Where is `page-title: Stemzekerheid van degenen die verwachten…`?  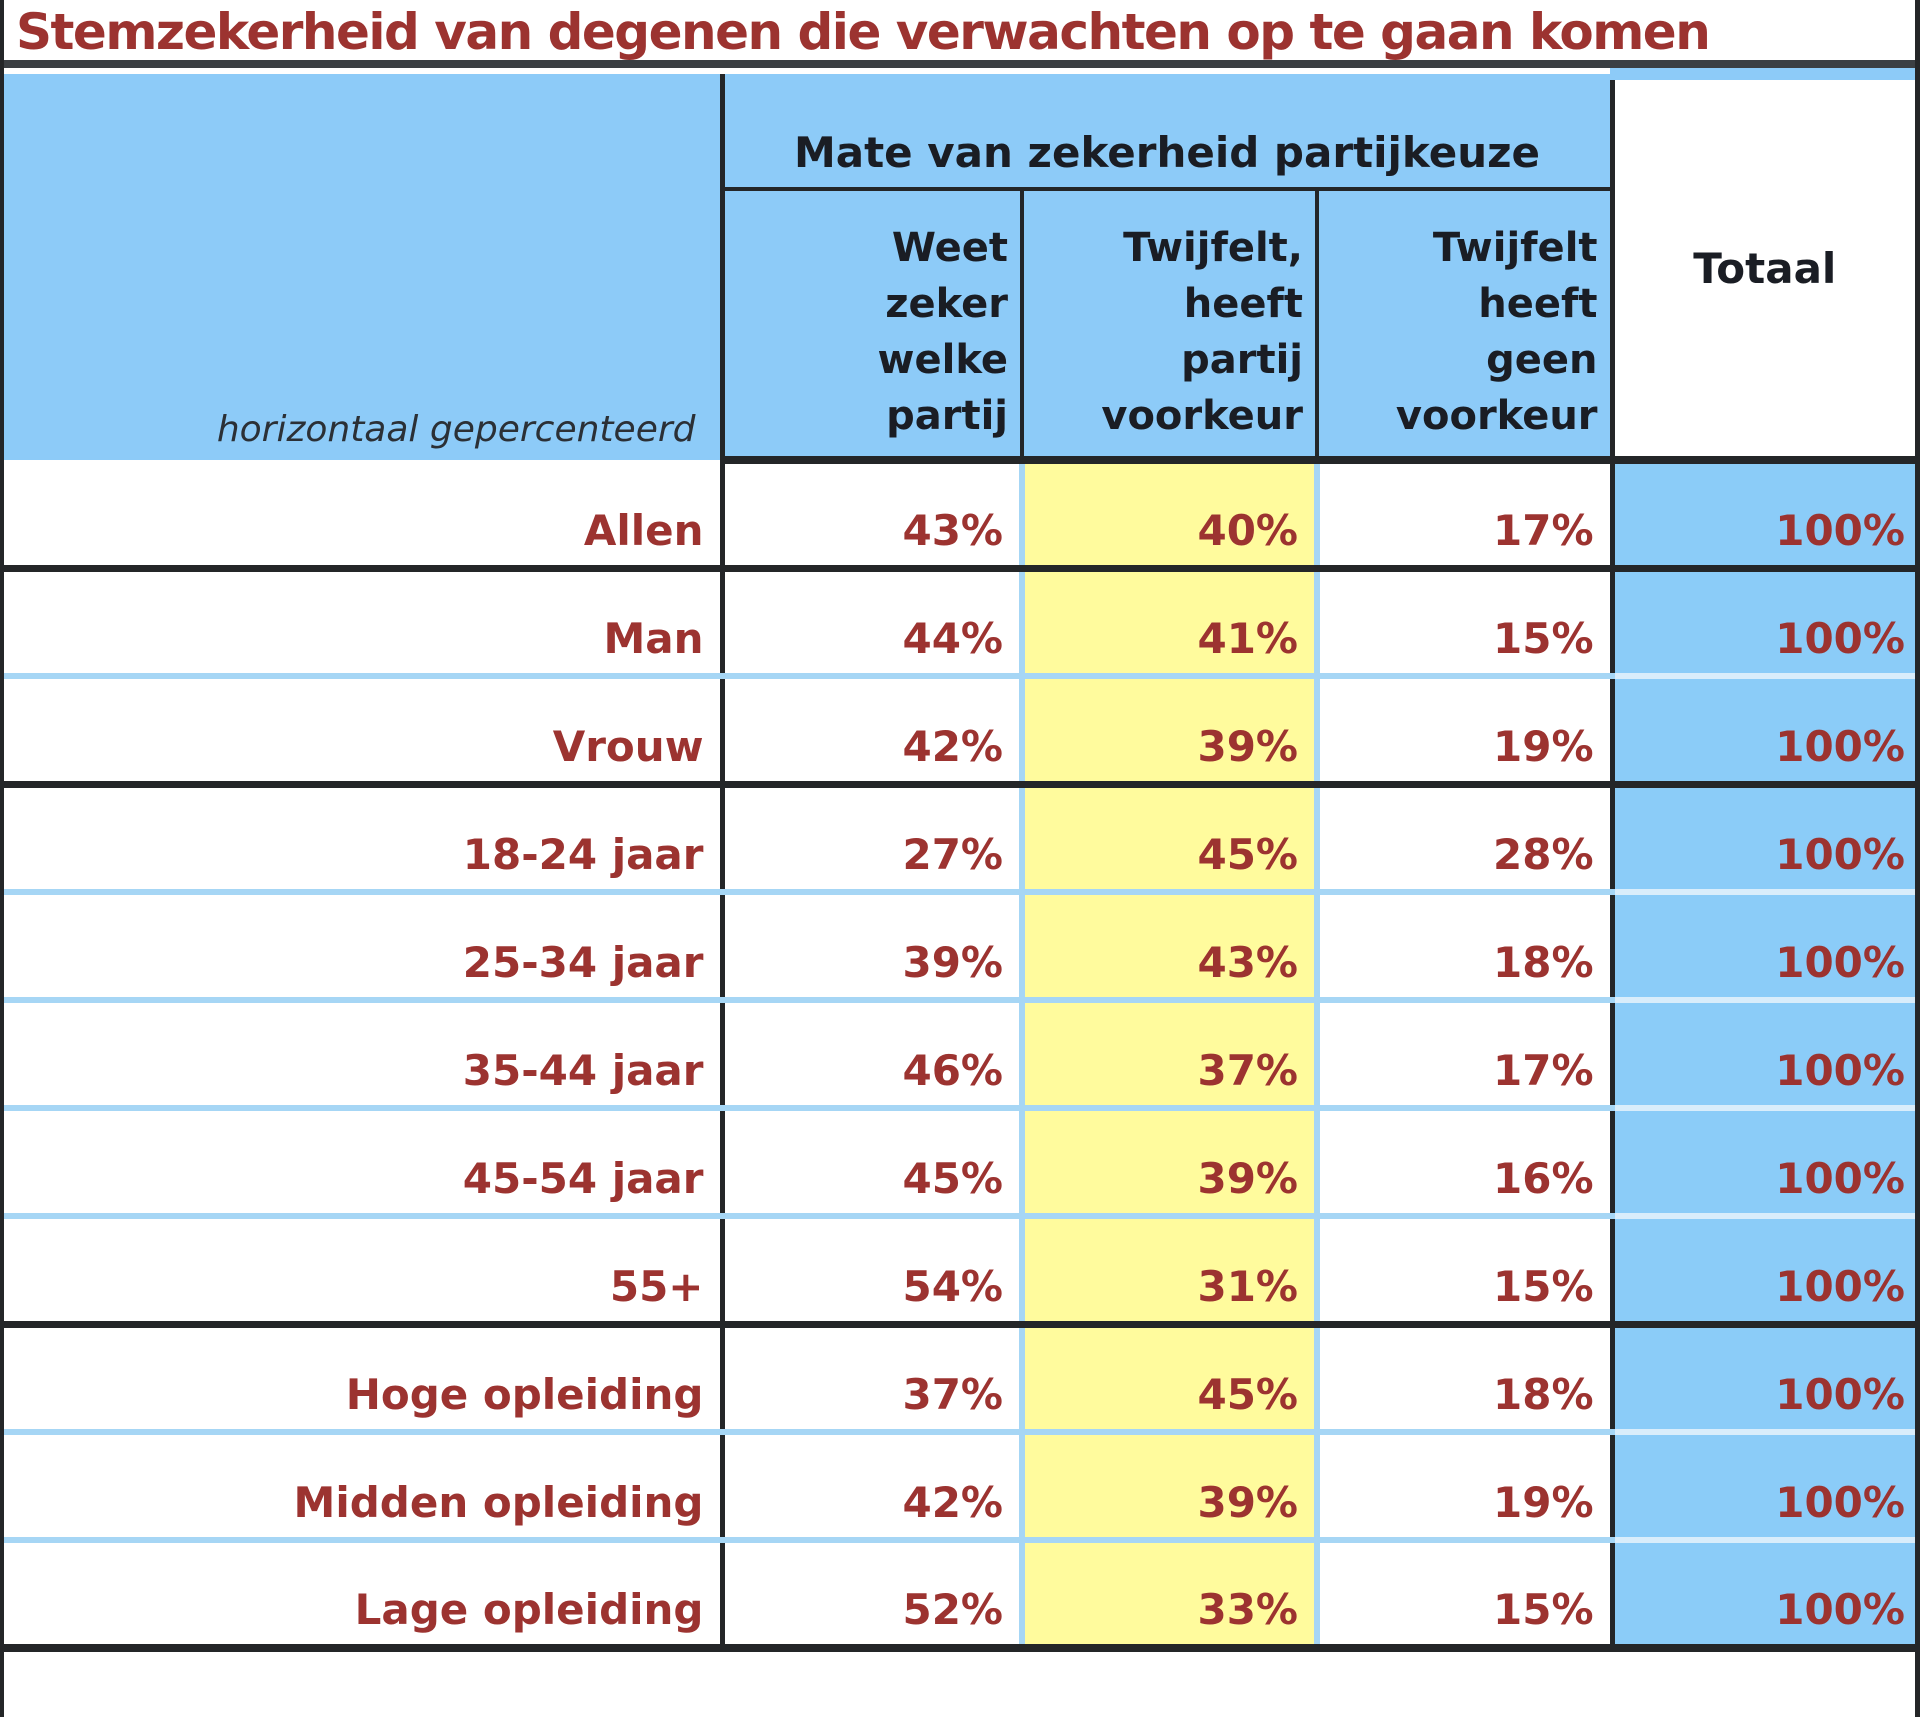
page-title: Stemzekerheid van degenen die verwachten… is located at coordinates (863, 31).